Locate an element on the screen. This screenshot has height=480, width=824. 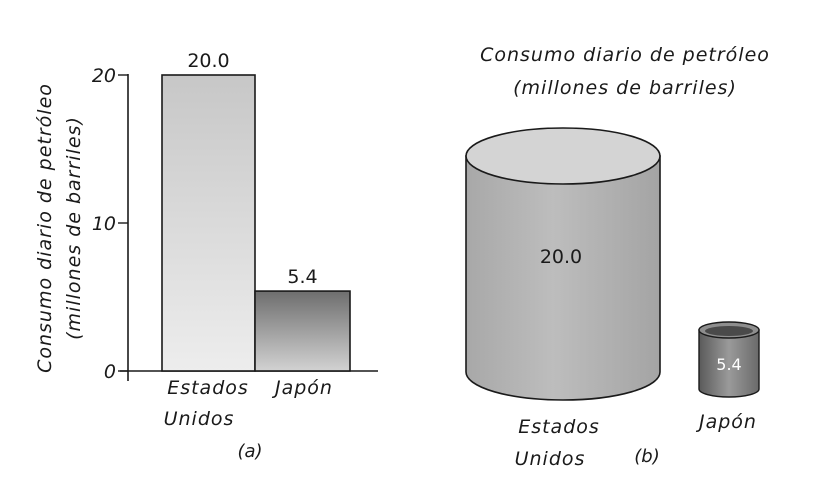
can-value-label: 5.4 is located at coordinates (728, 364).